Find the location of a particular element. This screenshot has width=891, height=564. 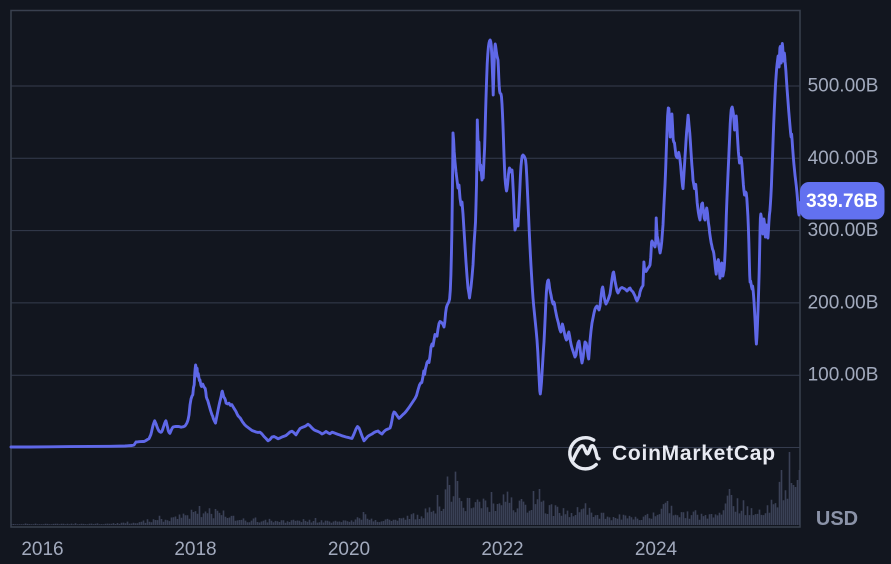

svg-text: 500.00B is located at coordinates (843, 86).